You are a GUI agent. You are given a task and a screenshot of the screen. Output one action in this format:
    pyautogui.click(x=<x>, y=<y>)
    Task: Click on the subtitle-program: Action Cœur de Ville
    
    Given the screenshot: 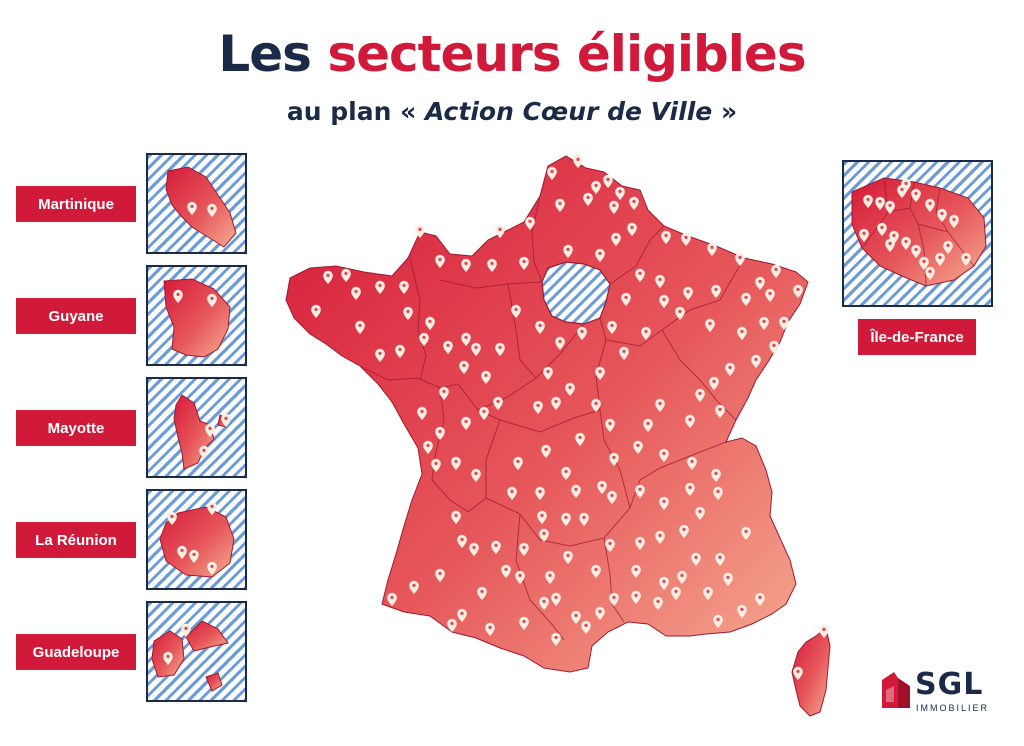 What is the action you would take?
    pyautogui.click(x=568, y=111)
    